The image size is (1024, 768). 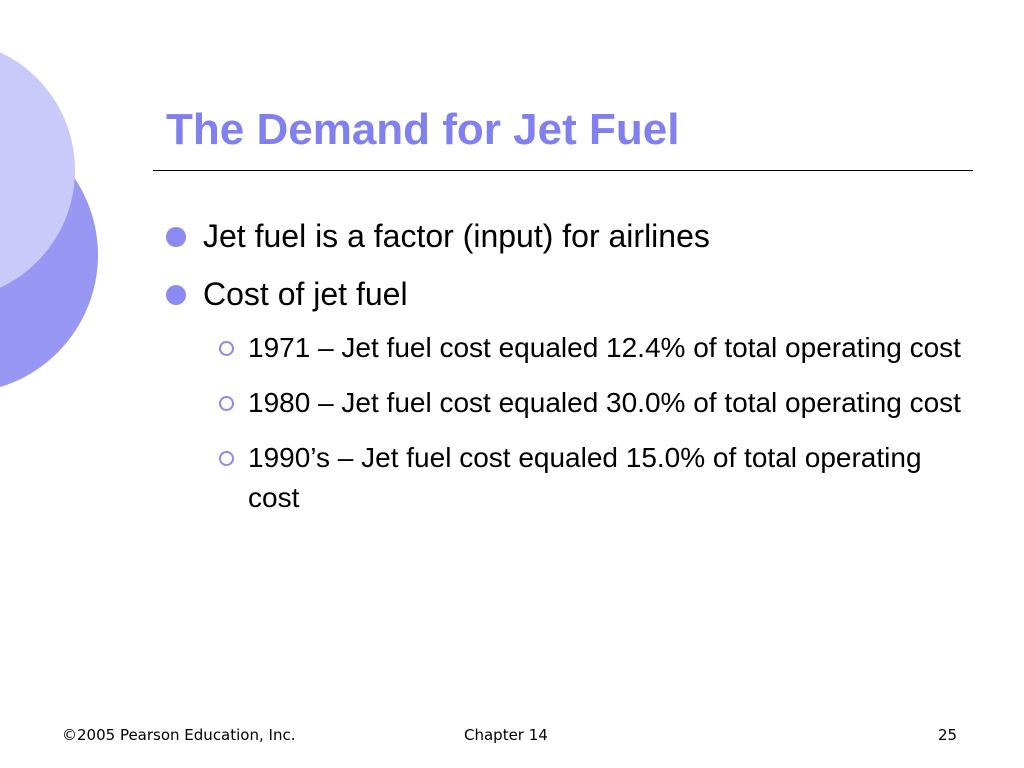 What do you see at coordinates (179, 735) in the screenshot?
I see `footer-copyright: ©2005 Pearson Education, Inc.` at bounding box center [179, 735].